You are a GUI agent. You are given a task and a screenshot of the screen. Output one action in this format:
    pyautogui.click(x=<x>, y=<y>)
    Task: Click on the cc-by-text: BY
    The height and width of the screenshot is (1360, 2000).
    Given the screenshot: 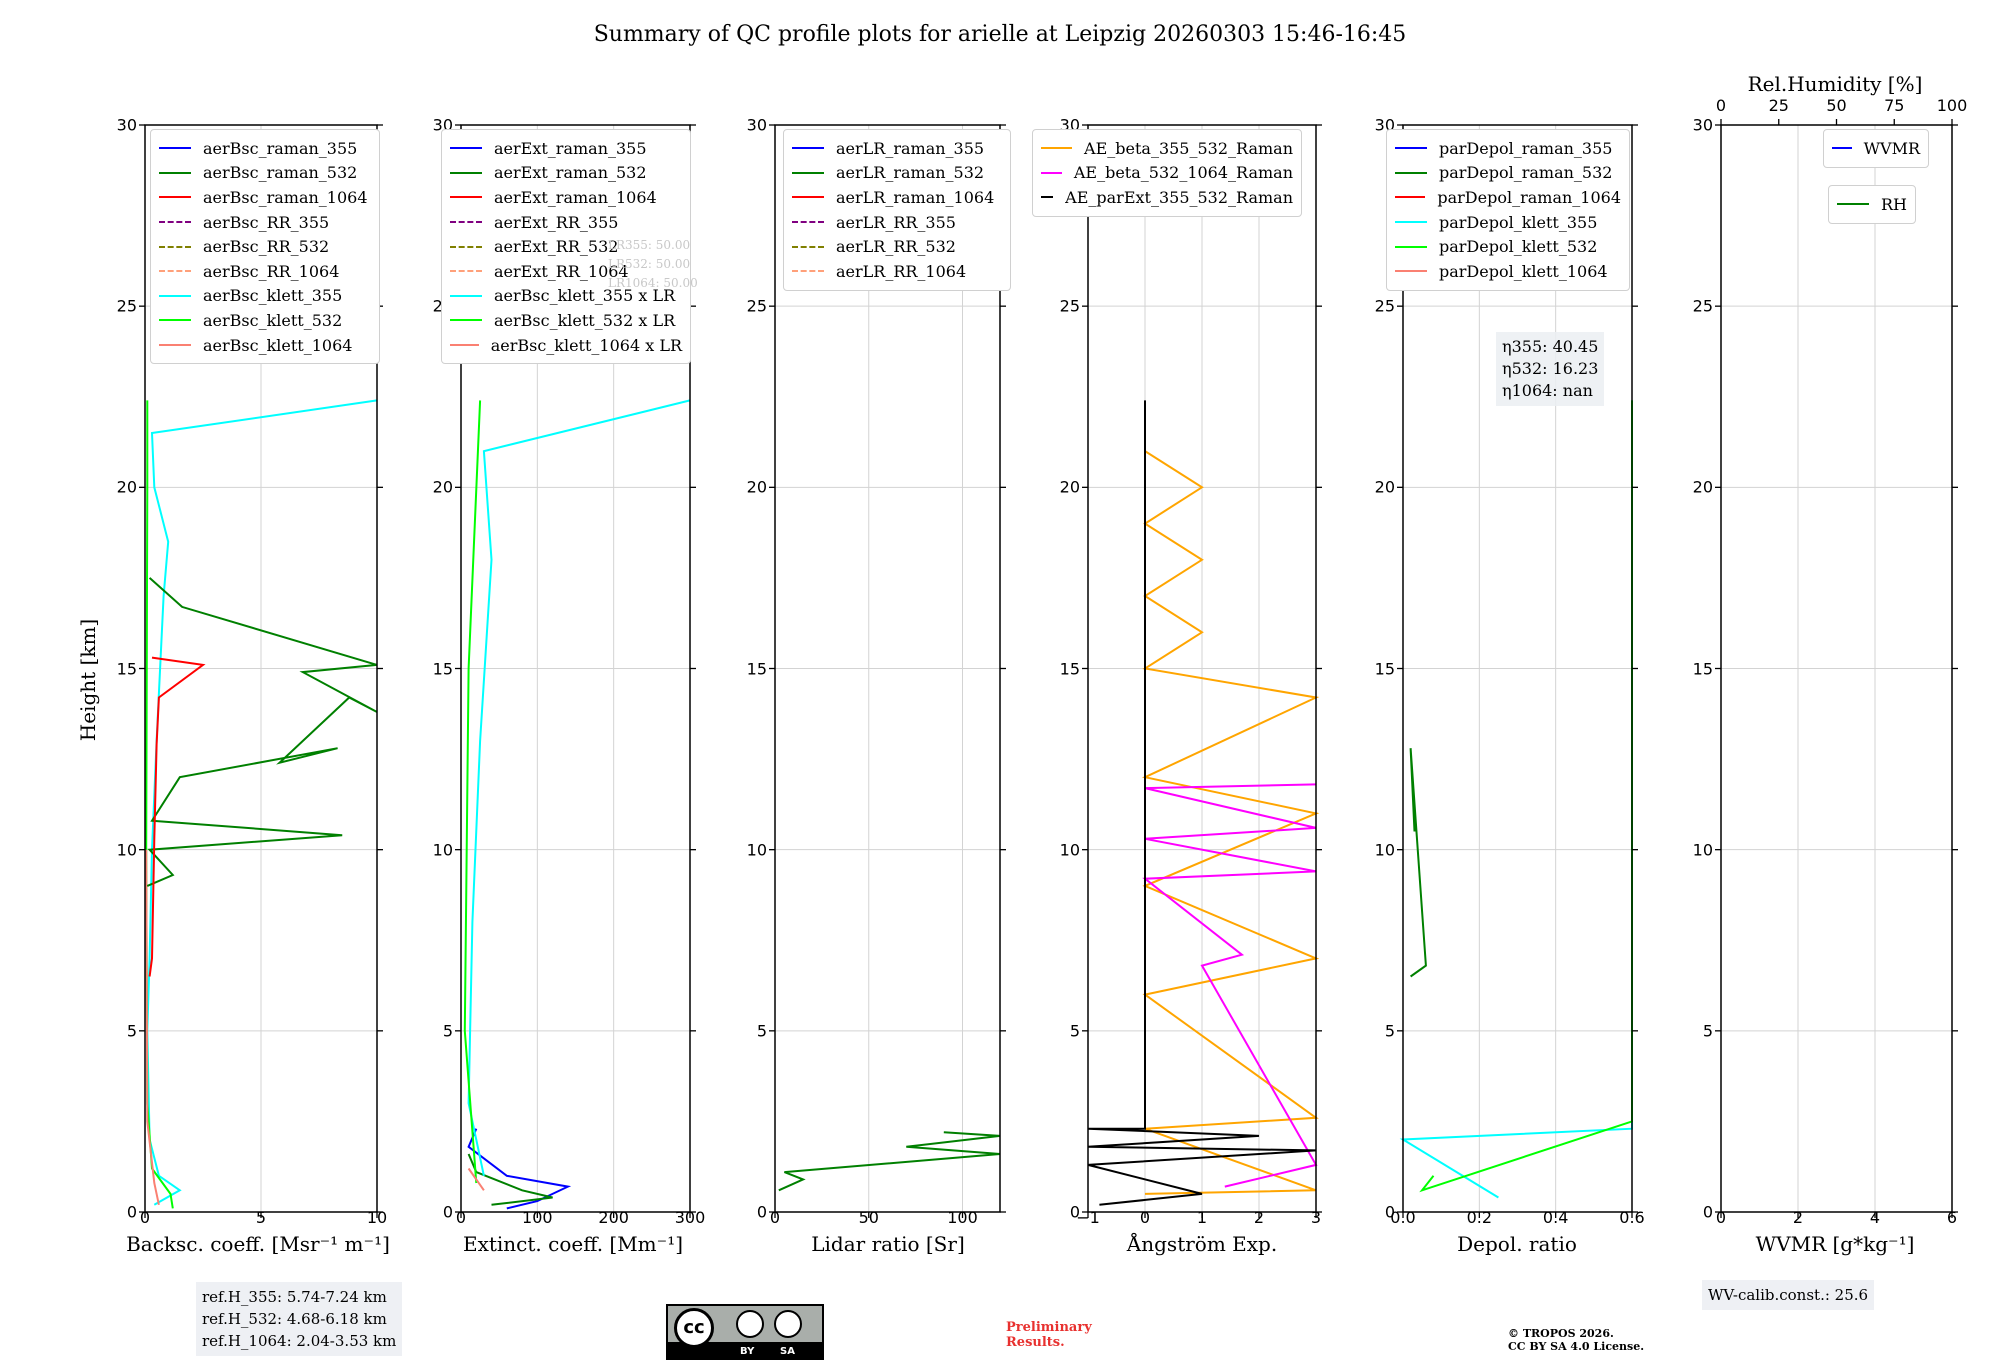 What is the action you would take?
    pyautogui.click(x=747, y=1351)
    